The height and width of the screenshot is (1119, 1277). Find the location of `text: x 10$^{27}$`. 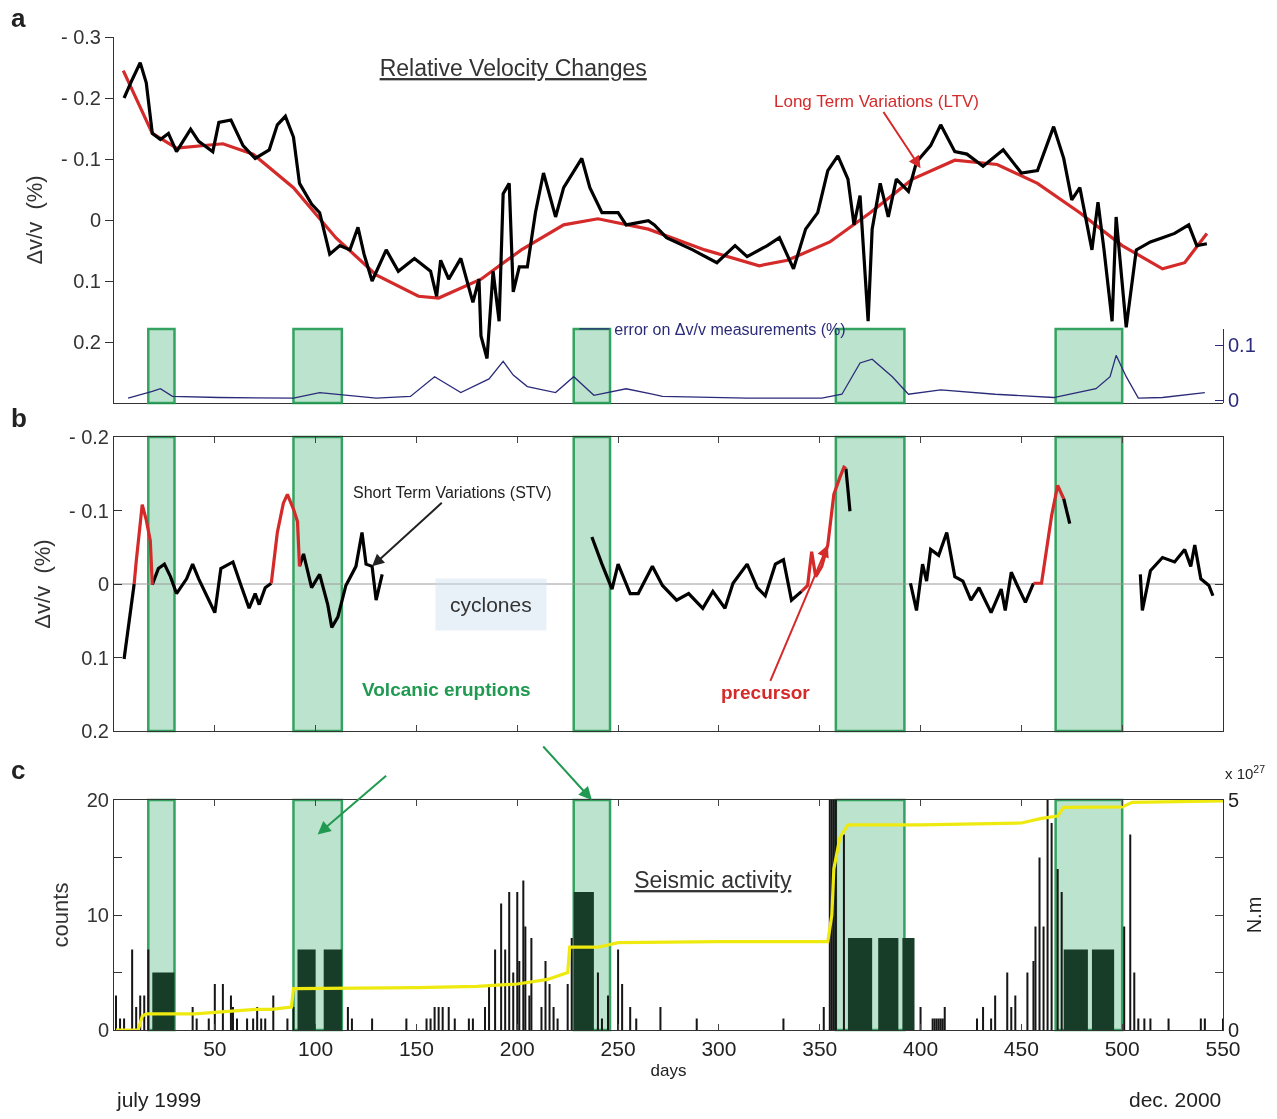

text: x 10$^{27}$ is located at coordinates (1245, 773).